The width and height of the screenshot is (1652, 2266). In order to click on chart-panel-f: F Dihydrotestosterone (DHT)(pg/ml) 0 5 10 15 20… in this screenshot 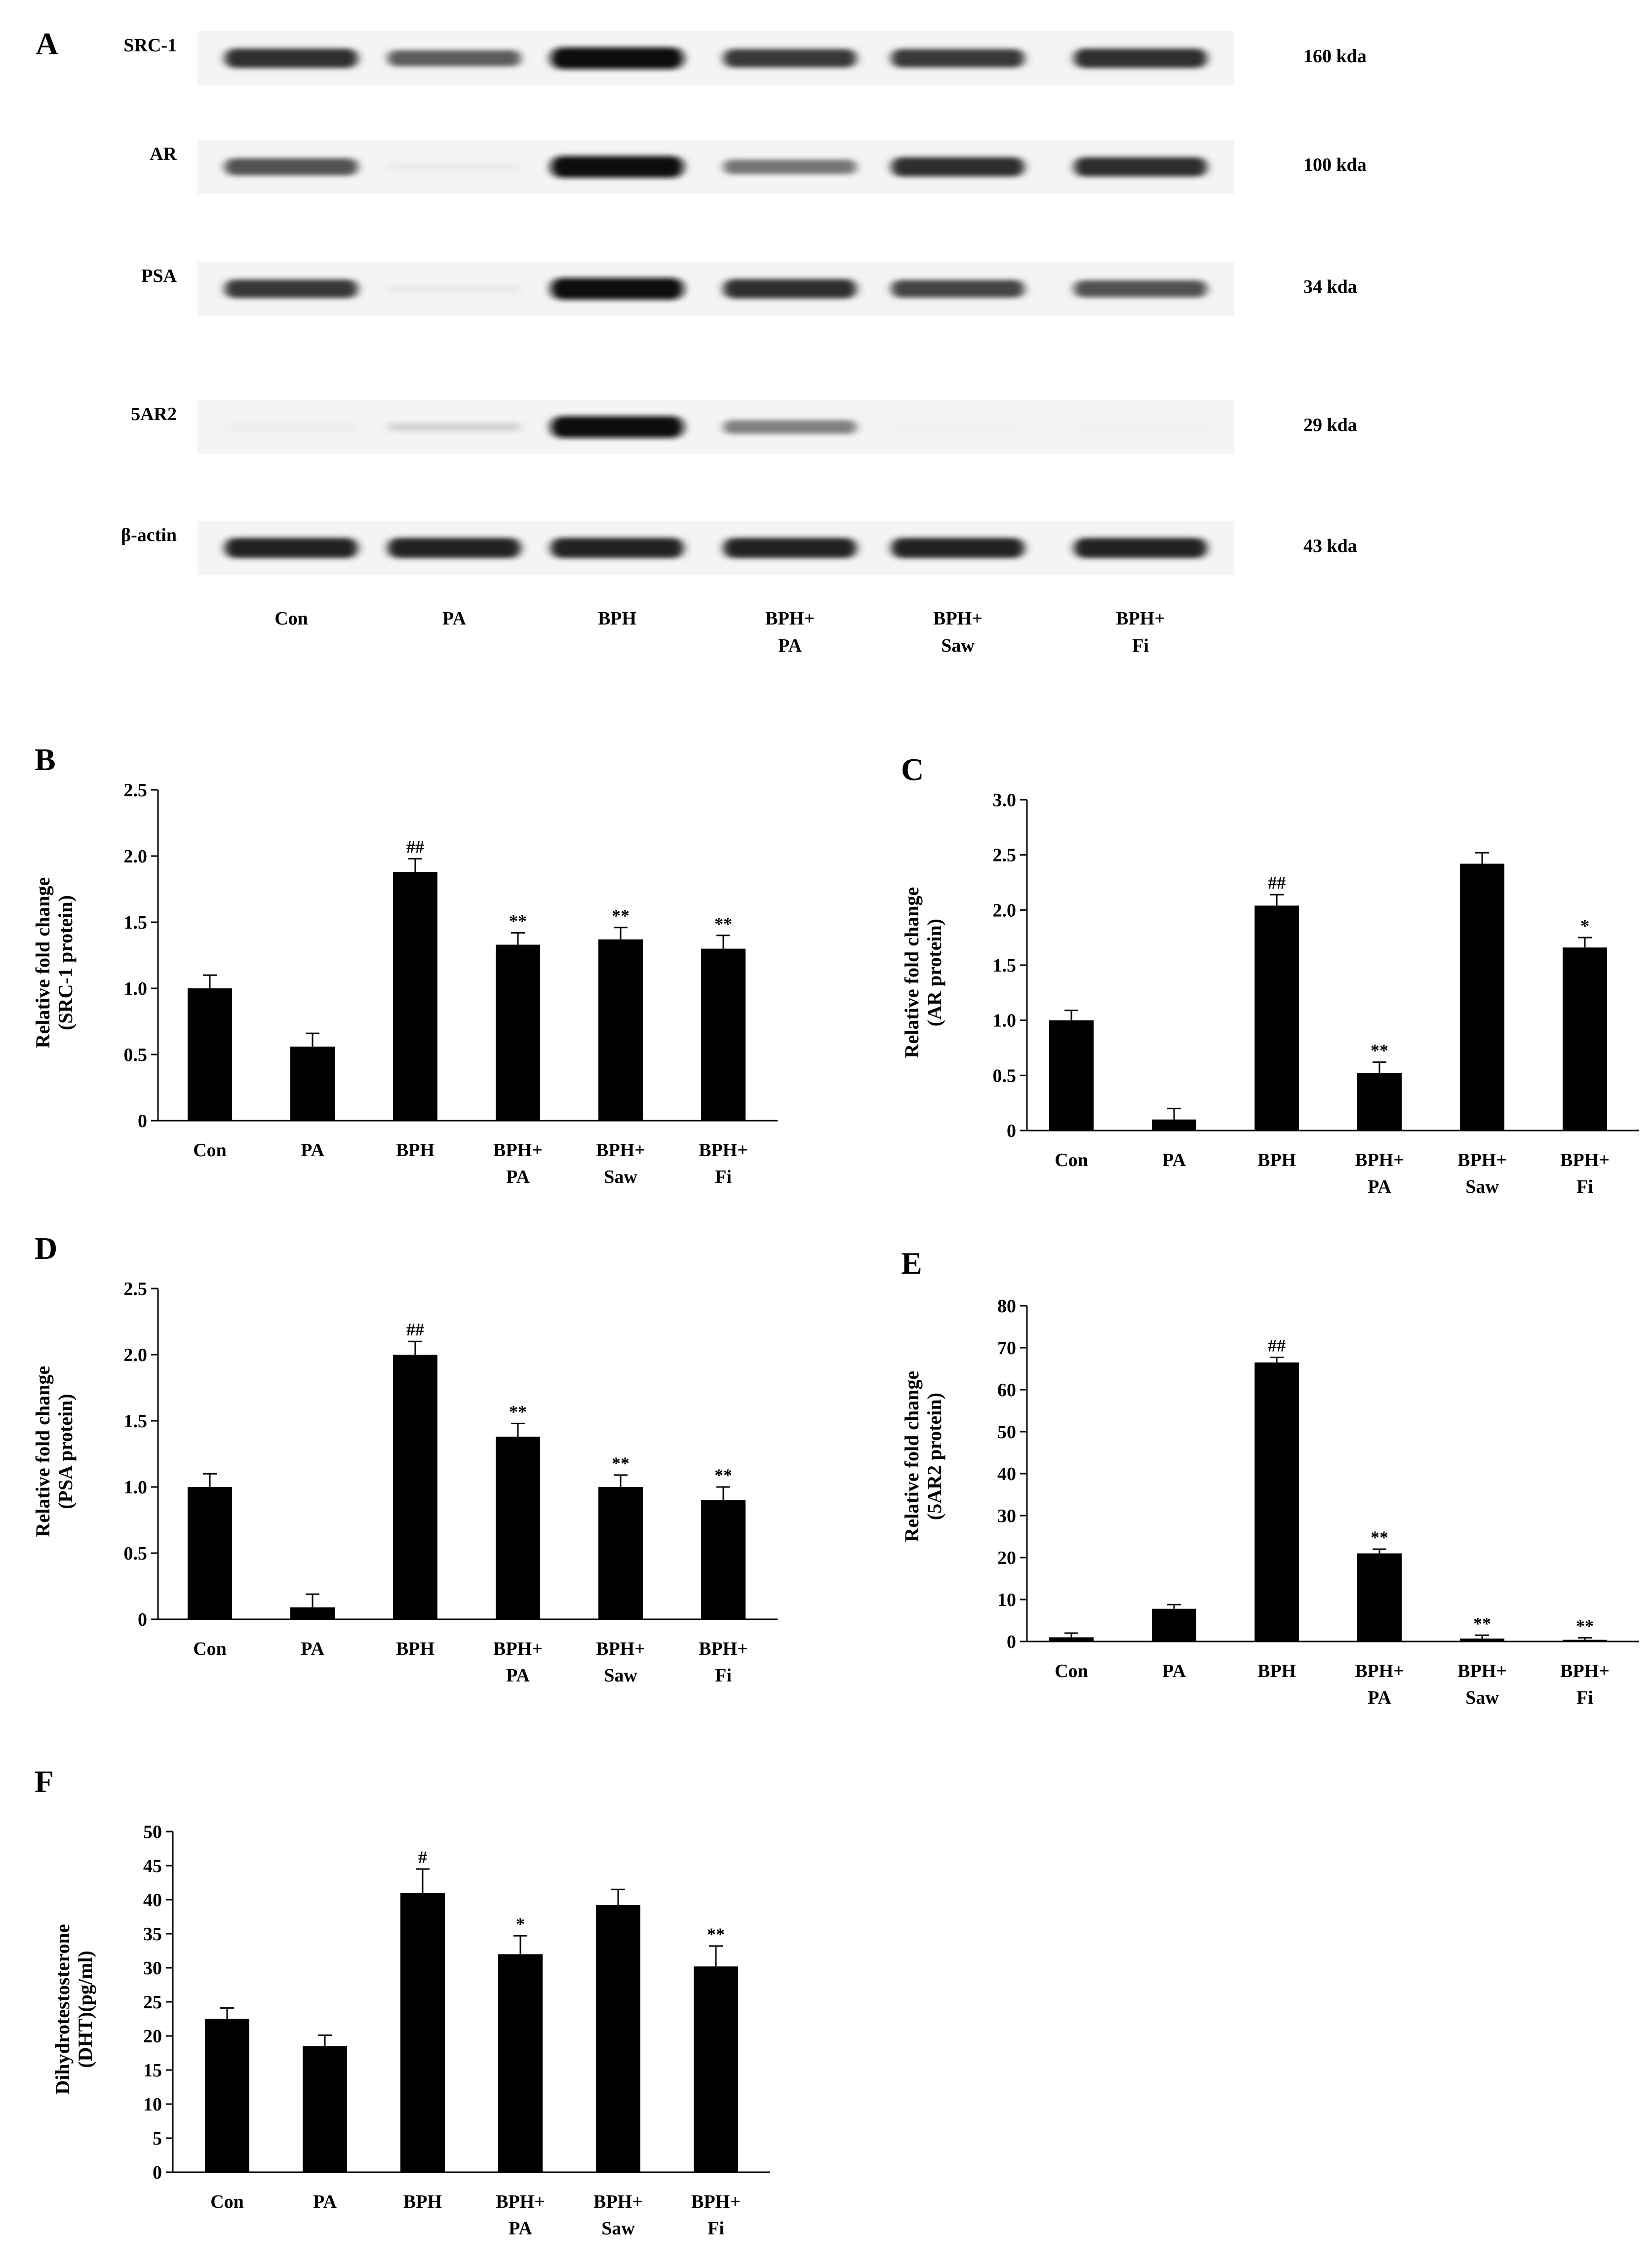, I will do `click(402, 2001)`.